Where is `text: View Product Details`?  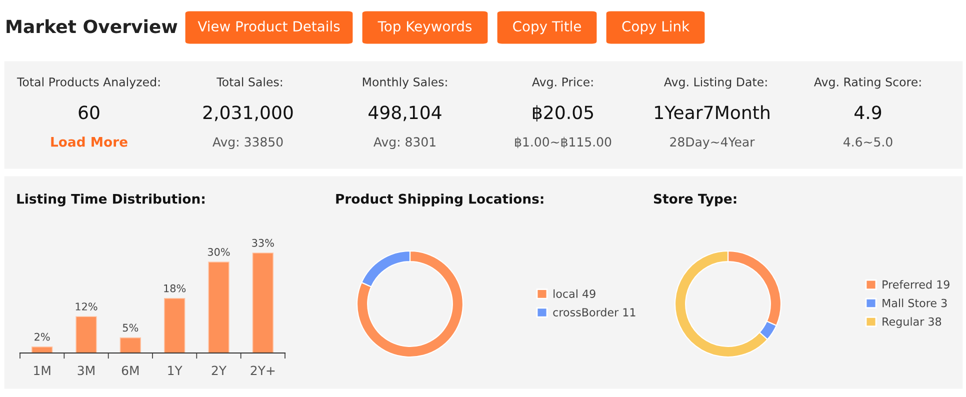
text: View Product Details is located at coordinates (269, 26).